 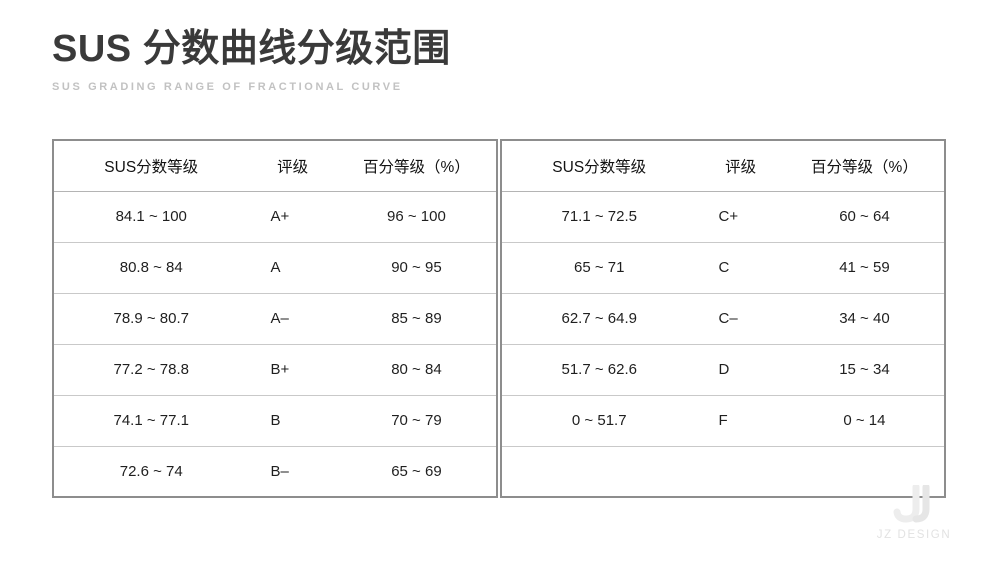 What do you see at coordinates (227, 86) in the screenshot?
I see `page-subtitle: SUS GRADING RANGE OF FRACTIONAL CURVE` at bounding box center [227, 86].